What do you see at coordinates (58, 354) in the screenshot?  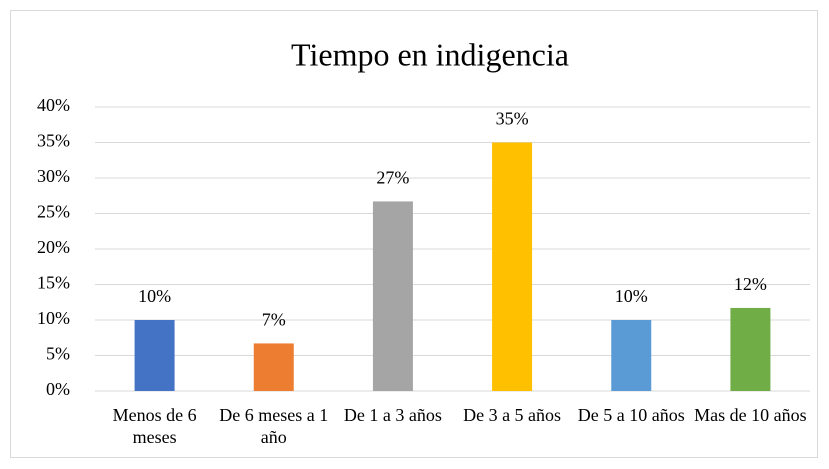 I see `y-tick-label: 5%` at bounding box center [58, 354].